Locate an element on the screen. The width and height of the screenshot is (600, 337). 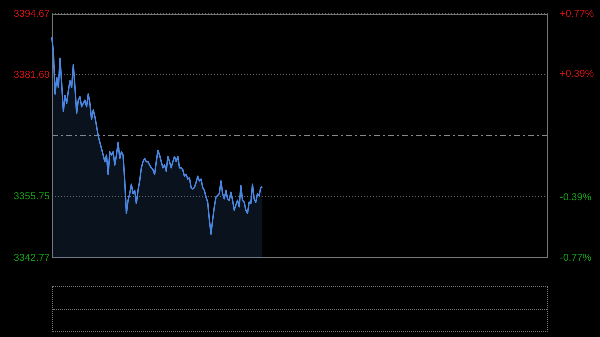
y-tick-label: 3342.77 is located at coordinates (32, 258).